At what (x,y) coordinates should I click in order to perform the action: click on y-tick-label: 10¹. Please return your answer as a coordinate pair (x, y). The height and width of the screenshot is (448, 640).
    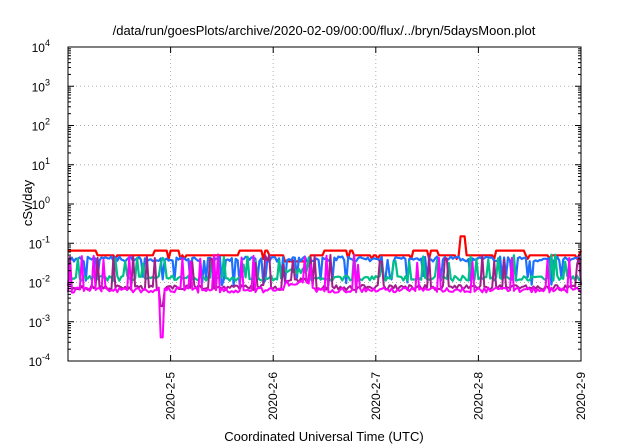
    Looking at the image, I should click on (41, 164).